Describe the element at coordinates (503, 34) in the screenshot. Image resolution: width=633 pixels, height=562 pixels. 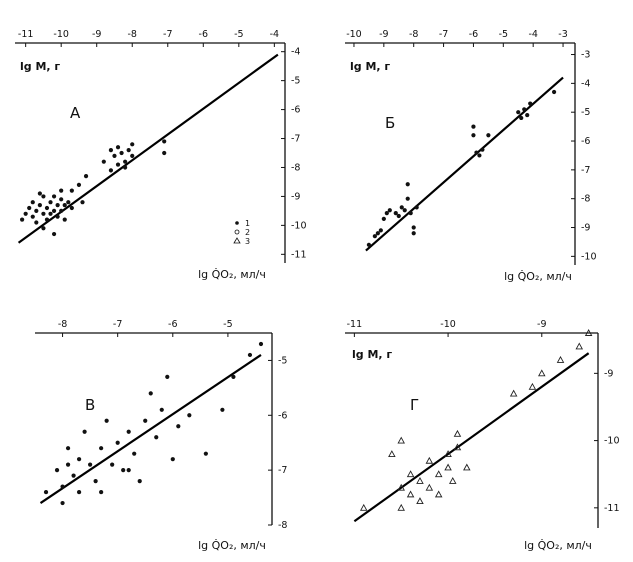
I see `x-tick-label: -5` at that location.